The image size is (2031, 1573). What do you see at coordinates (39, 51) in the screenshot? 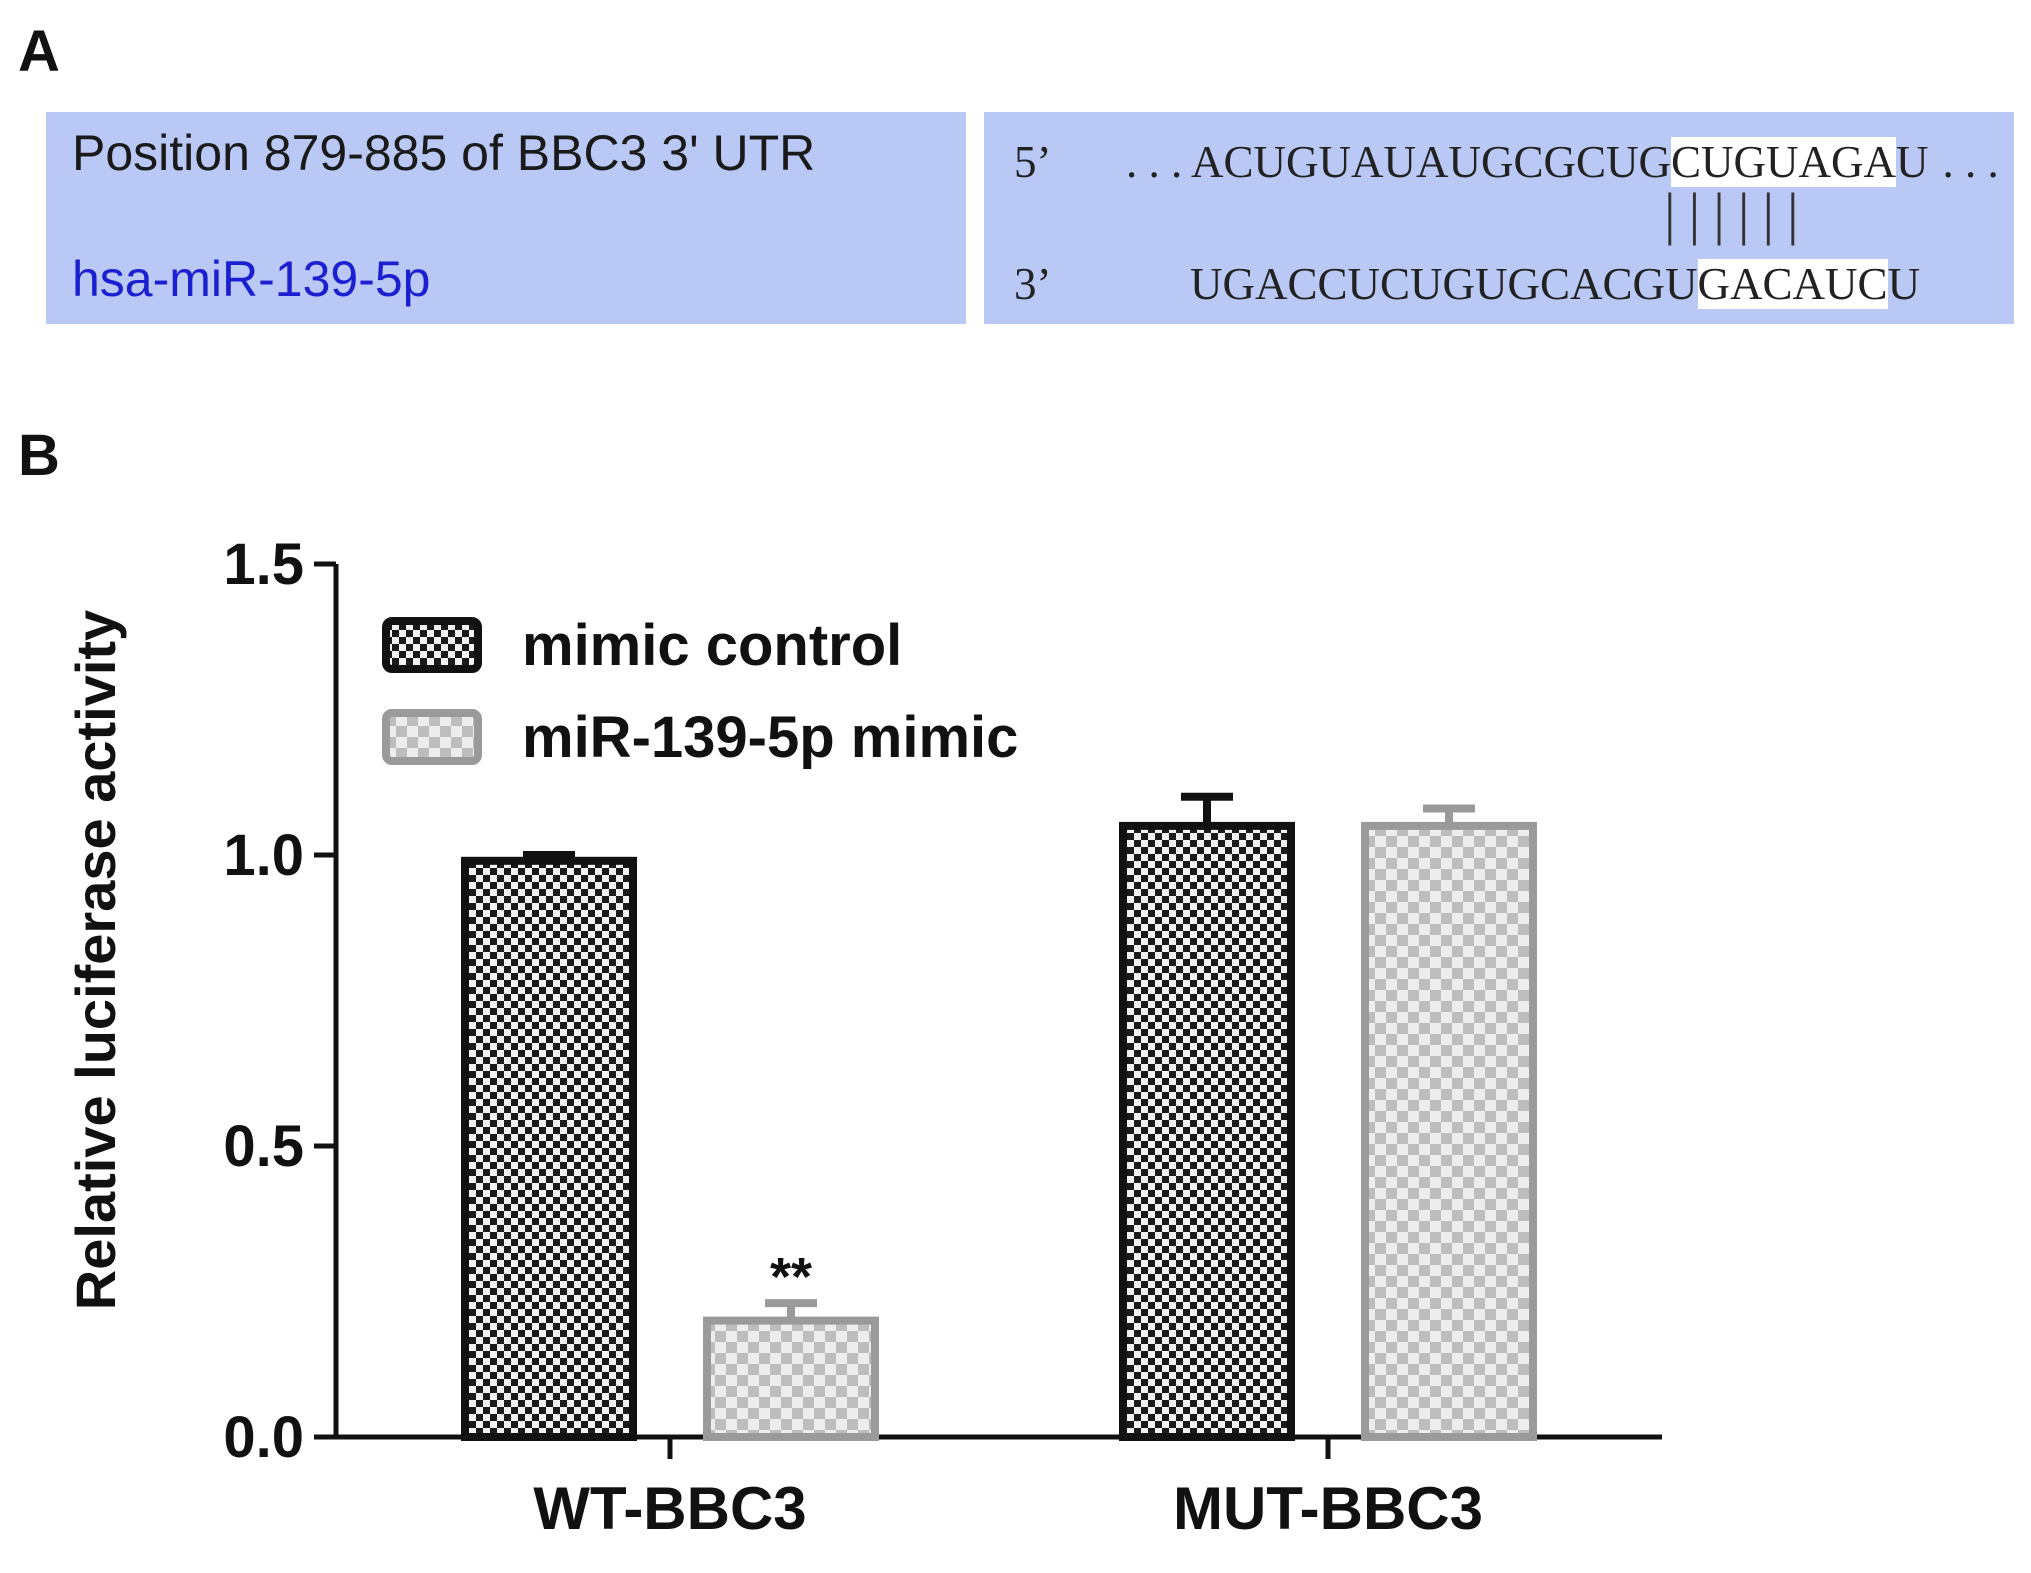
I see `panel-a-letter: A` at bounding box center [39, 51].